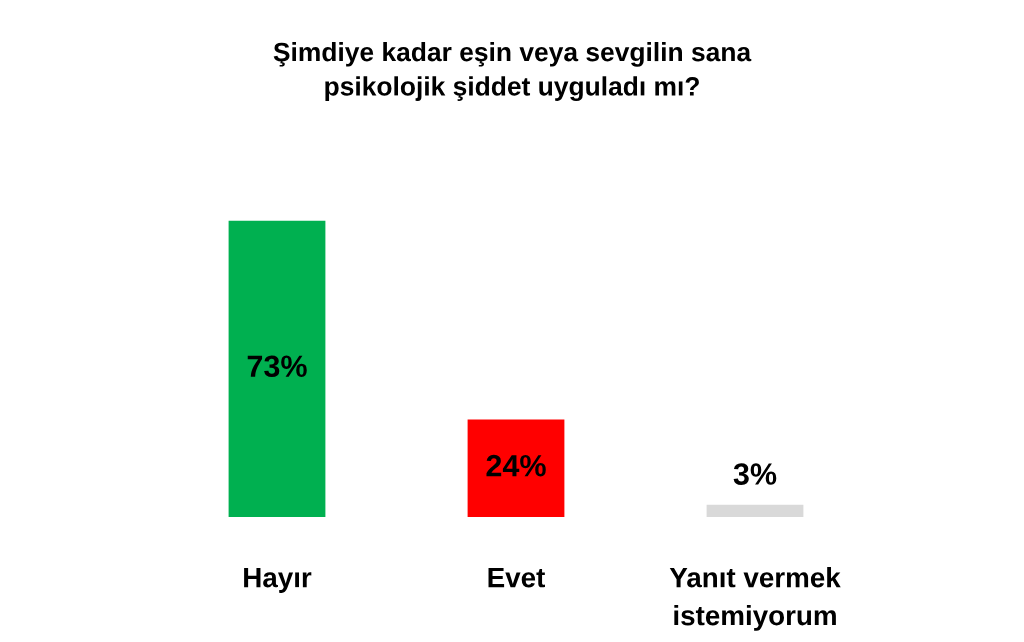 Image resolution: width=1024 pixels, height=642 pixels. I want to click on data-label: 24%, so click(516, 465).